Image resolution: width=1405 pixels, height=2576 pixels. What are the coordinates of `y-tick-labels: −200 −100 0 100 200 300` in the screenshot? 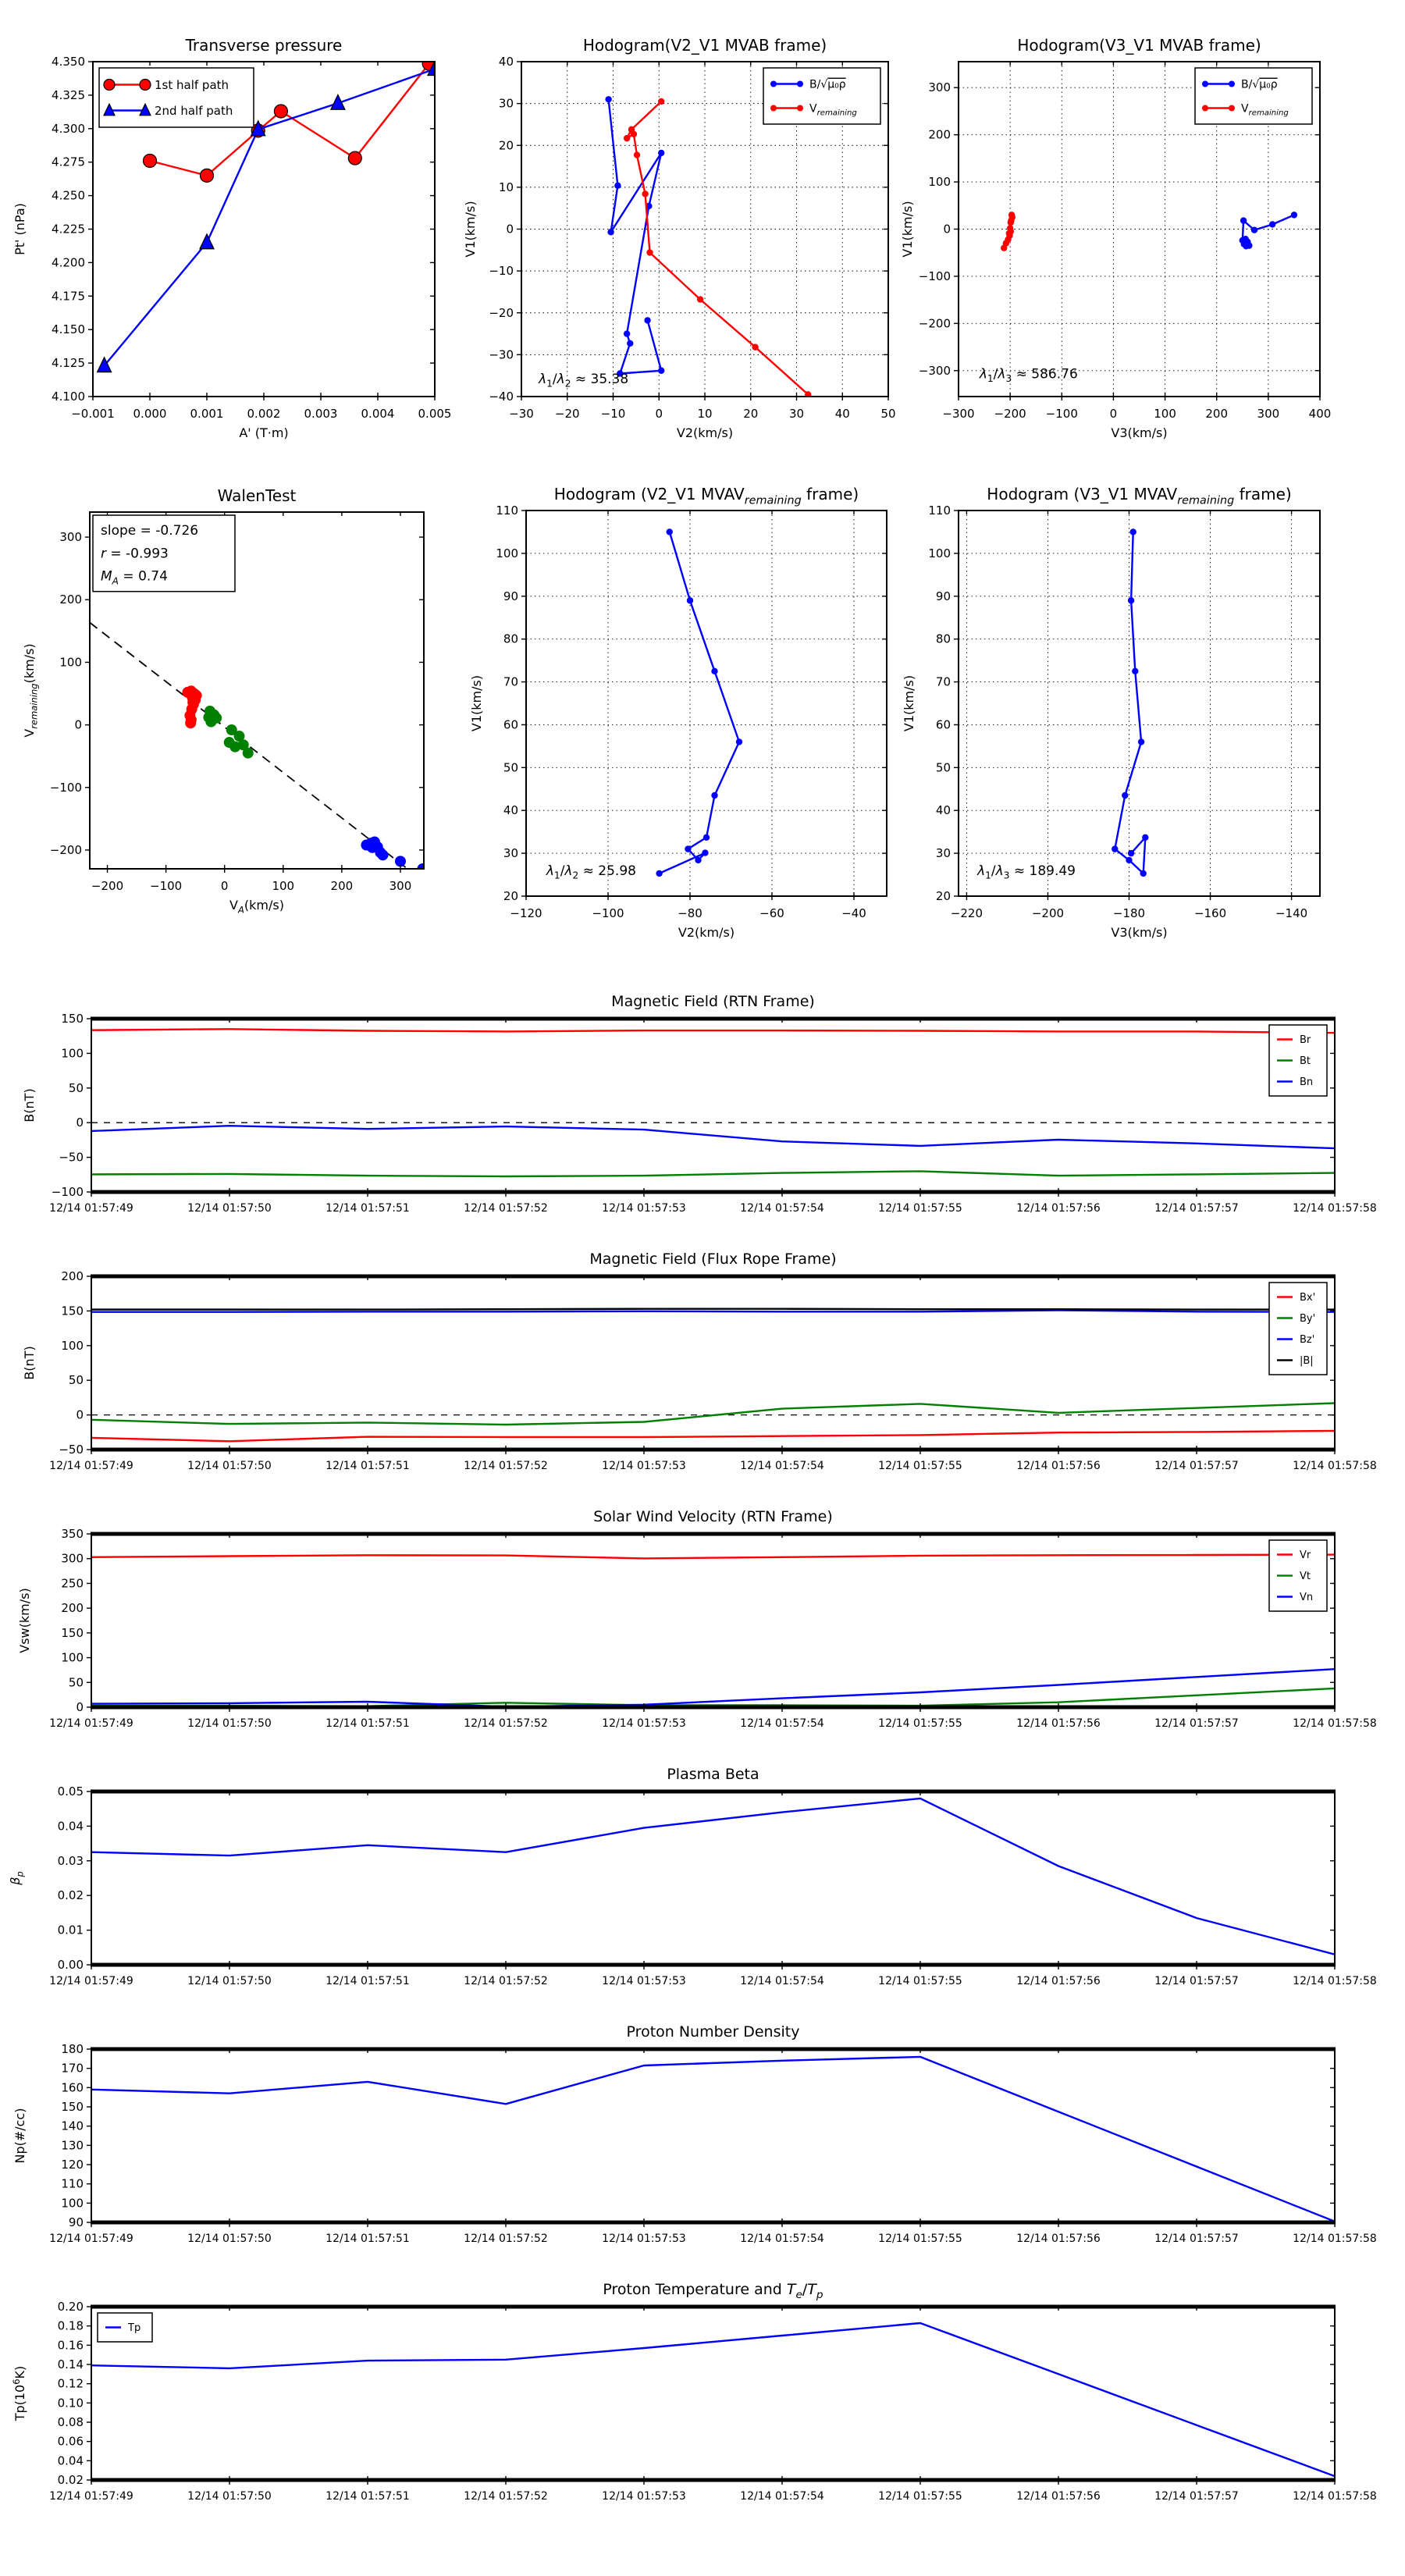 It's located at (66, 693).